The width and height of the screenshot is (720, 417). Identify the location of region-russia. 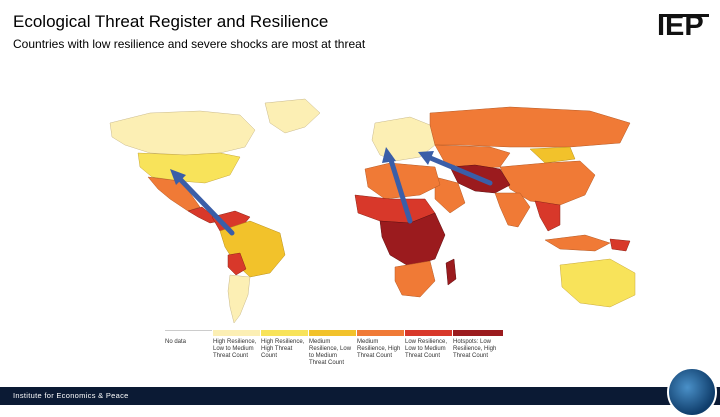
(530, 127).